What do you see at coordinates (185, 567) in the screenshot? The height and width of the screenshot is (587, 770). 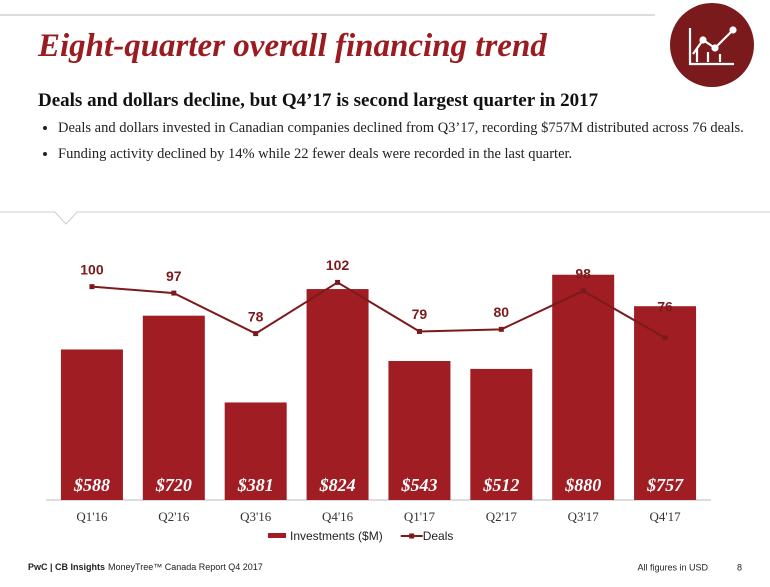 I see `footer-report: MoneyTree™ Canada Report Q4 2017` at bounding box center [185, 567].